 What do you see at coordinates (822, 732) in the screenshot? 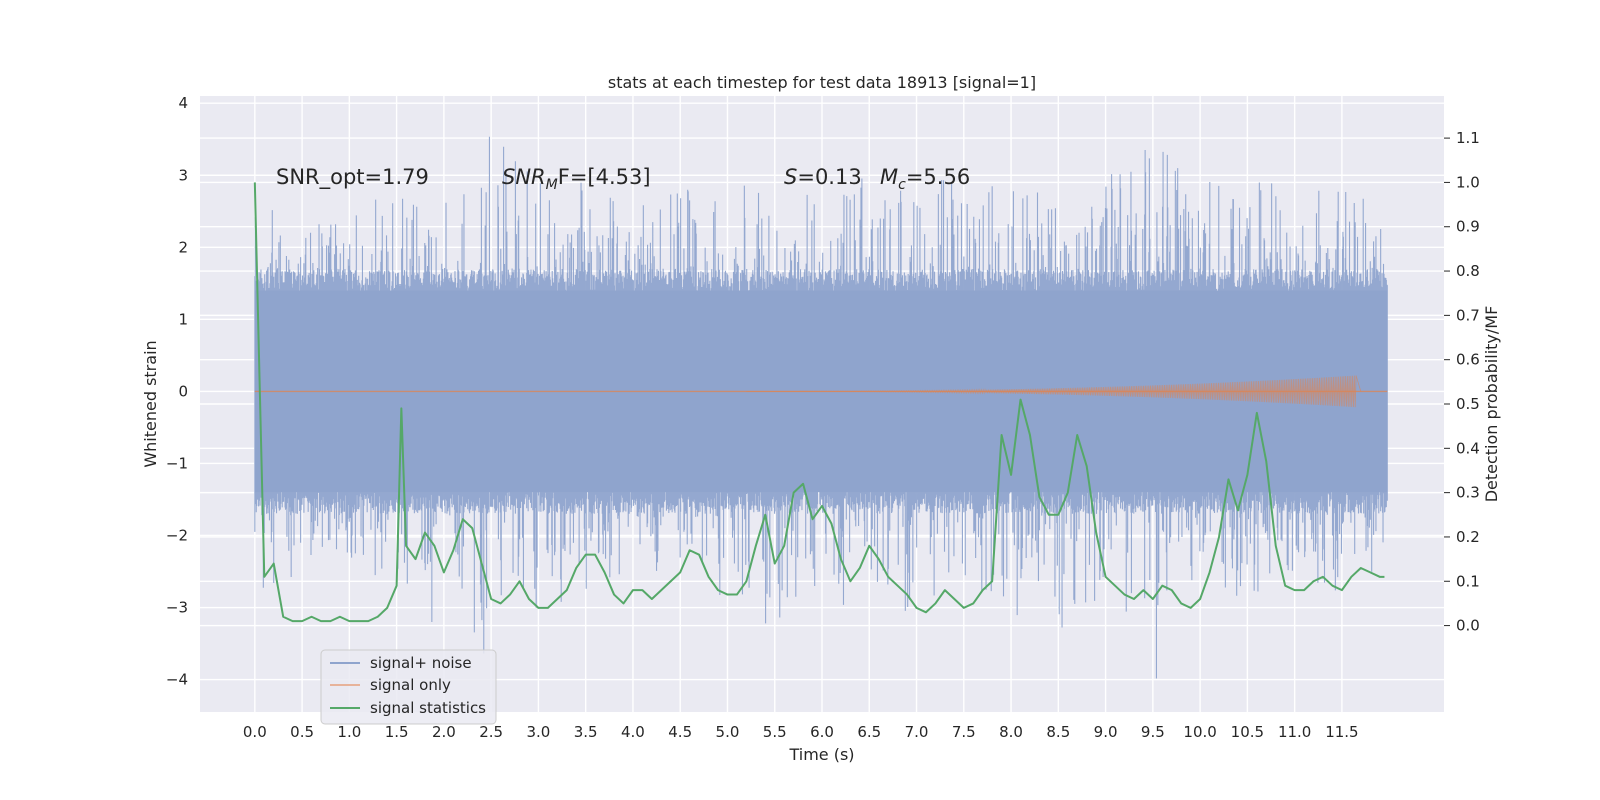
I see `x-tick-label: 6.0` at bounding box center [822, 732].